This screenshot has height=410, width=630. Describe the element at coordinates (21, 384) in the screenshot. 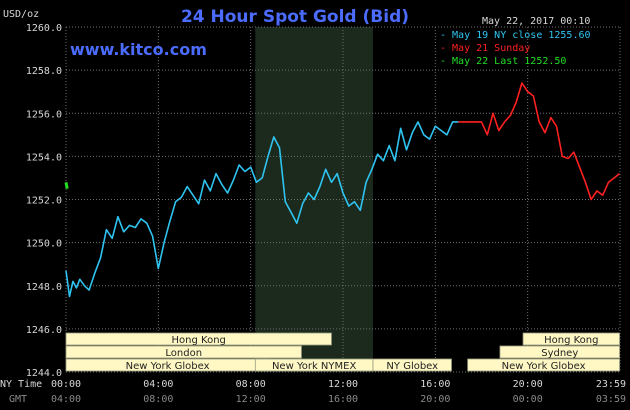

I see `ny-time-row-label: NY Time` at that location.